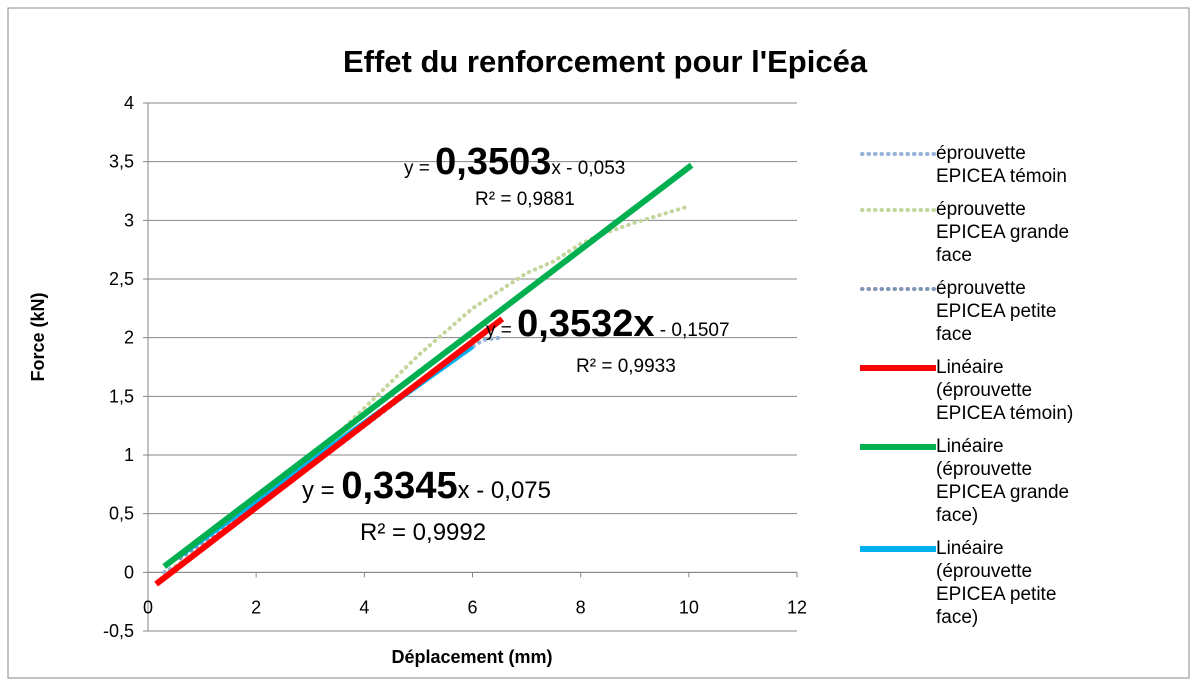  I want to click on legend-label: éprouvette EPICEA témoin, so click(1001, 165).